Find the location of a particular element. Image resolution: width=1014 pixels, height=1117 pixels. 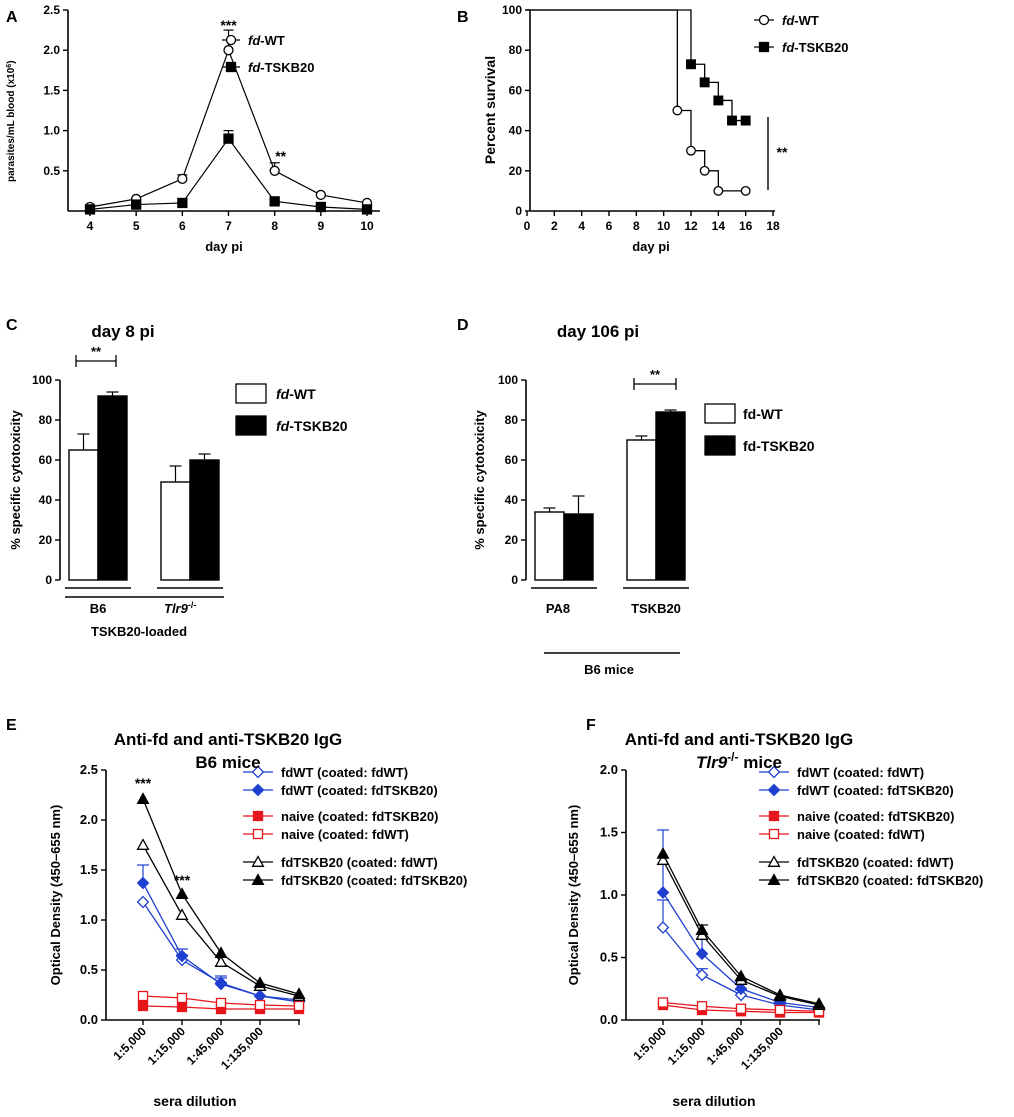

legend-entry: naive (coated: fdTSKB20) is located at coordinates (856, 816).